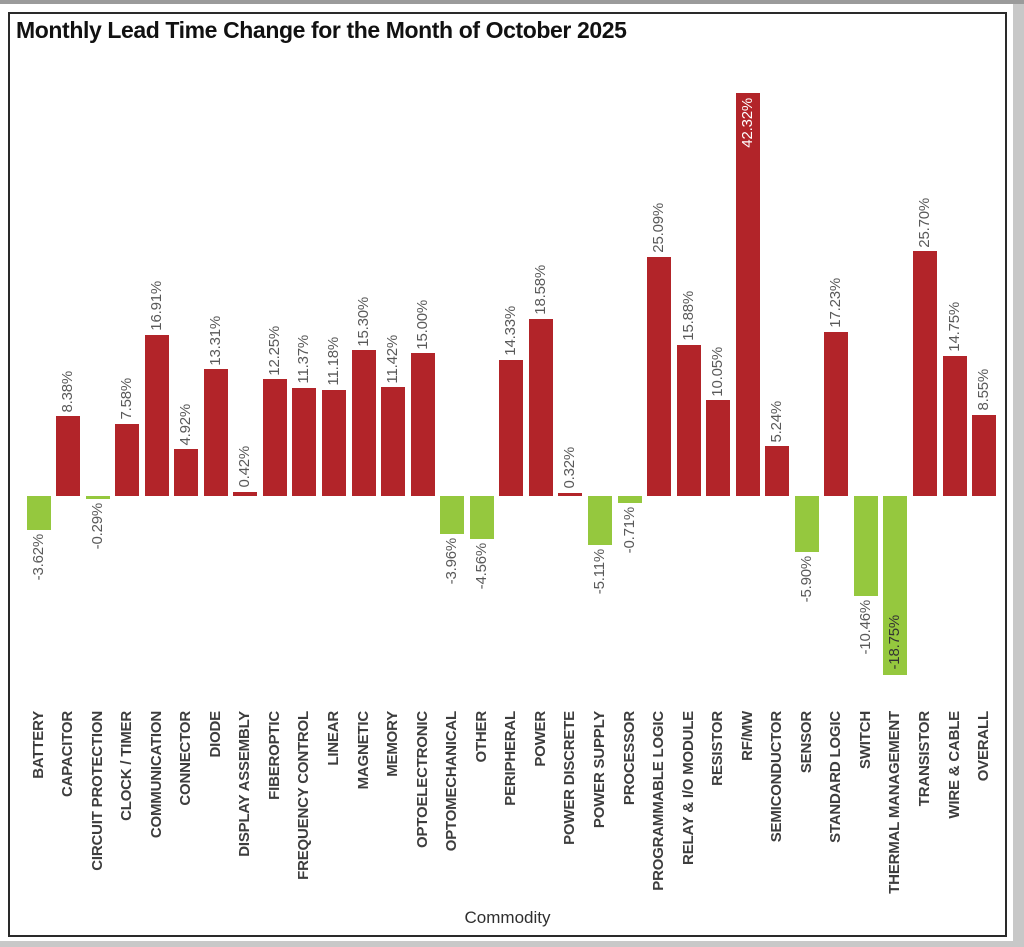 This screenshot has height=947, width=1024. What do you see at coordinates (865, 546) in the screenshot?
I see `bar-switch` at bounding box center [865, 546].